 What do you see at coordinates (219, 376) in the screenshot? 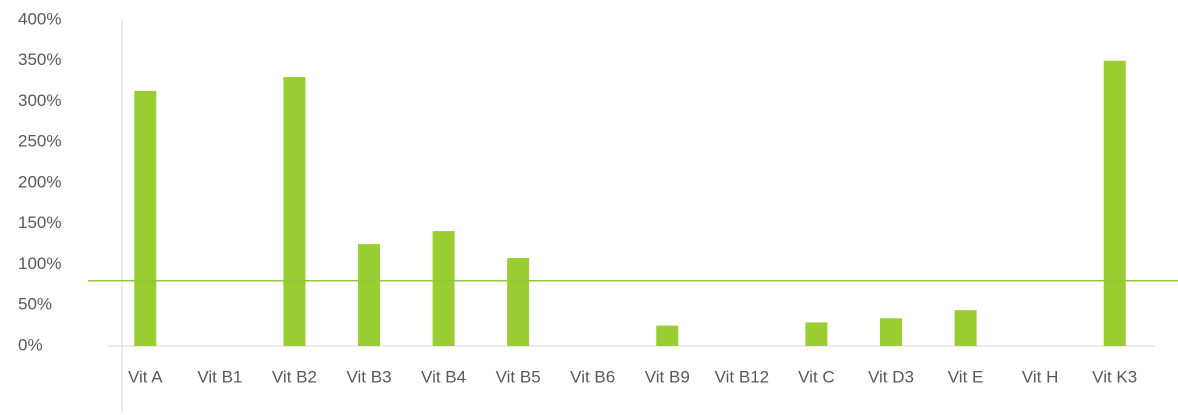
I see `x-tick-label: Vit B1` at bounding box center [219, 376].